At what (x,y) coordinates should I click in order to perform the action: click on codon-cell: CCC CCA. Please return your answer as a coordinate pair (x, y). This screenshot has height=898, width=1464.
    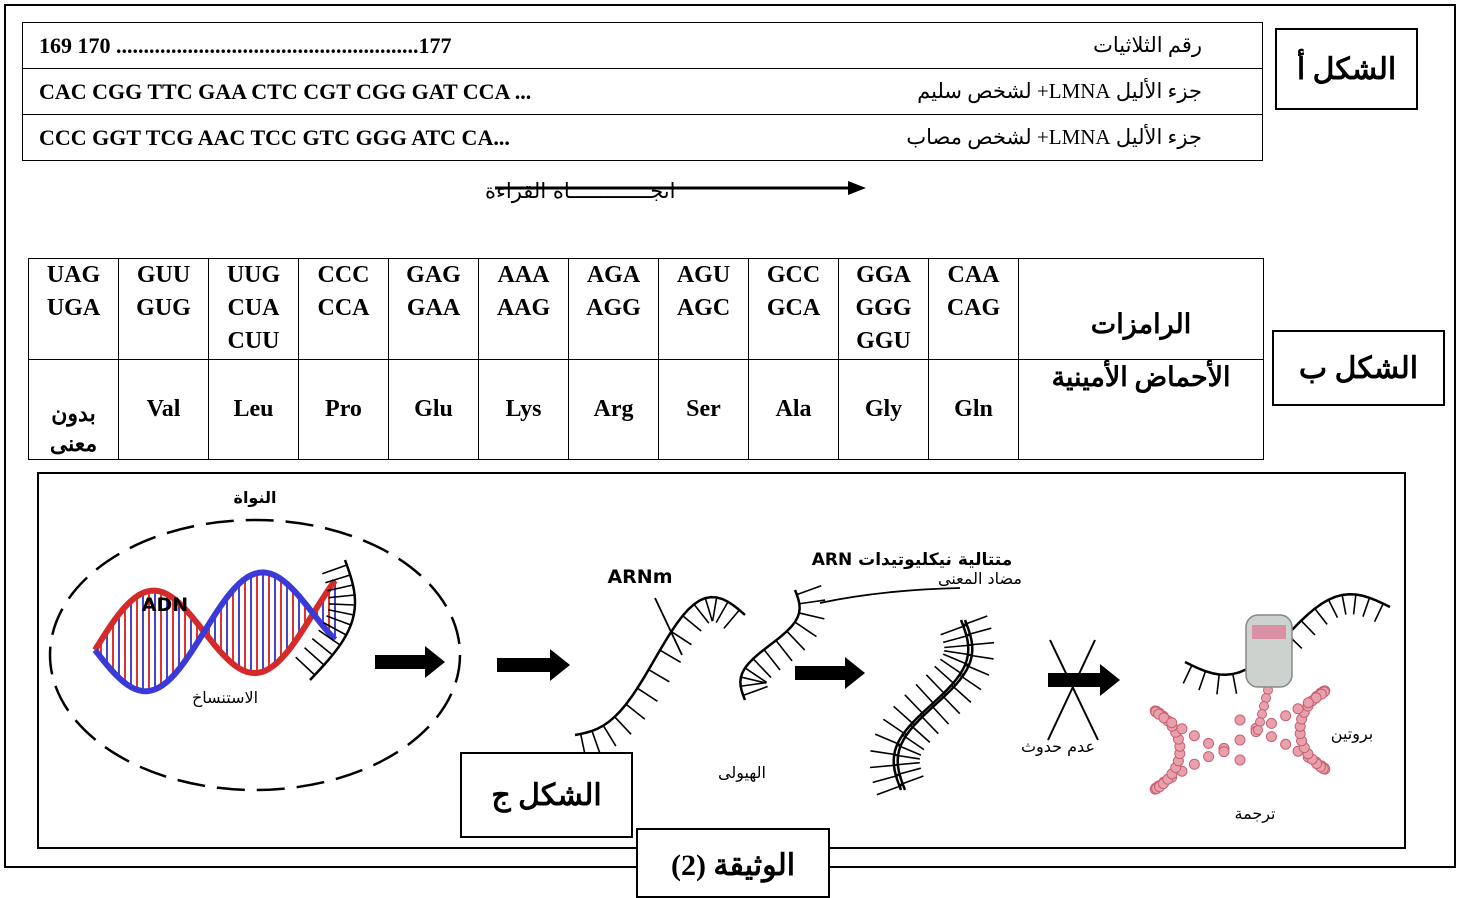
    Looking at the image, I should click on (343, 309).